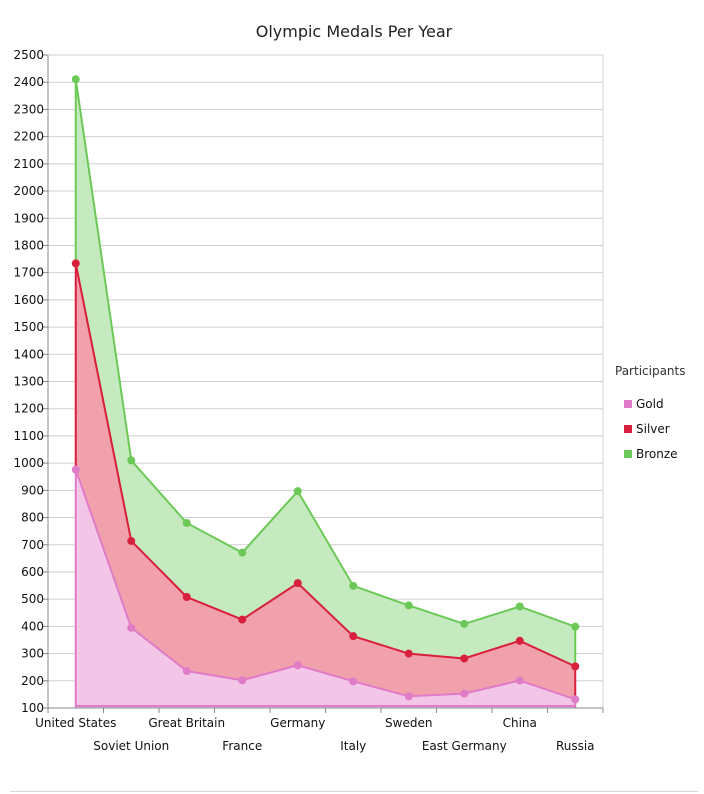 Image resolution: width=704 pixels, height=794 pixels. I want to click on y-tick-label: 2200, so click(28, 137).